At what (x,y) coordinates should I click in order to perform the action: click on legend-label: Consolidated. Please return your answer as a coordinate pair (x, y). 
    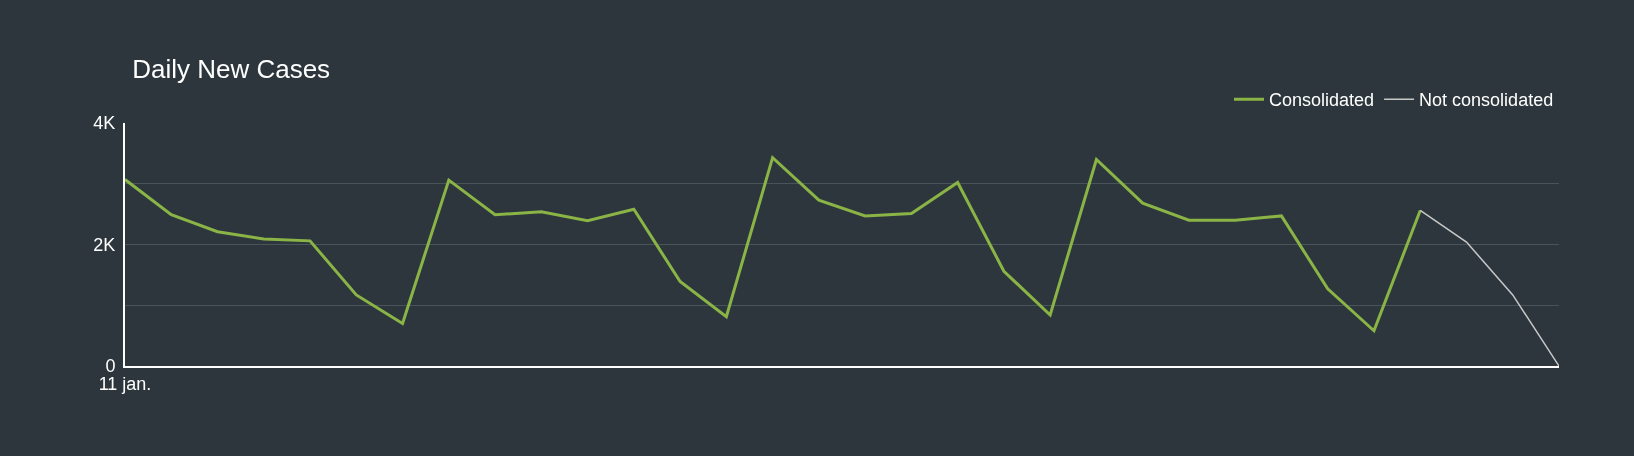
    Looking at the image, I should click on (1322, 100).